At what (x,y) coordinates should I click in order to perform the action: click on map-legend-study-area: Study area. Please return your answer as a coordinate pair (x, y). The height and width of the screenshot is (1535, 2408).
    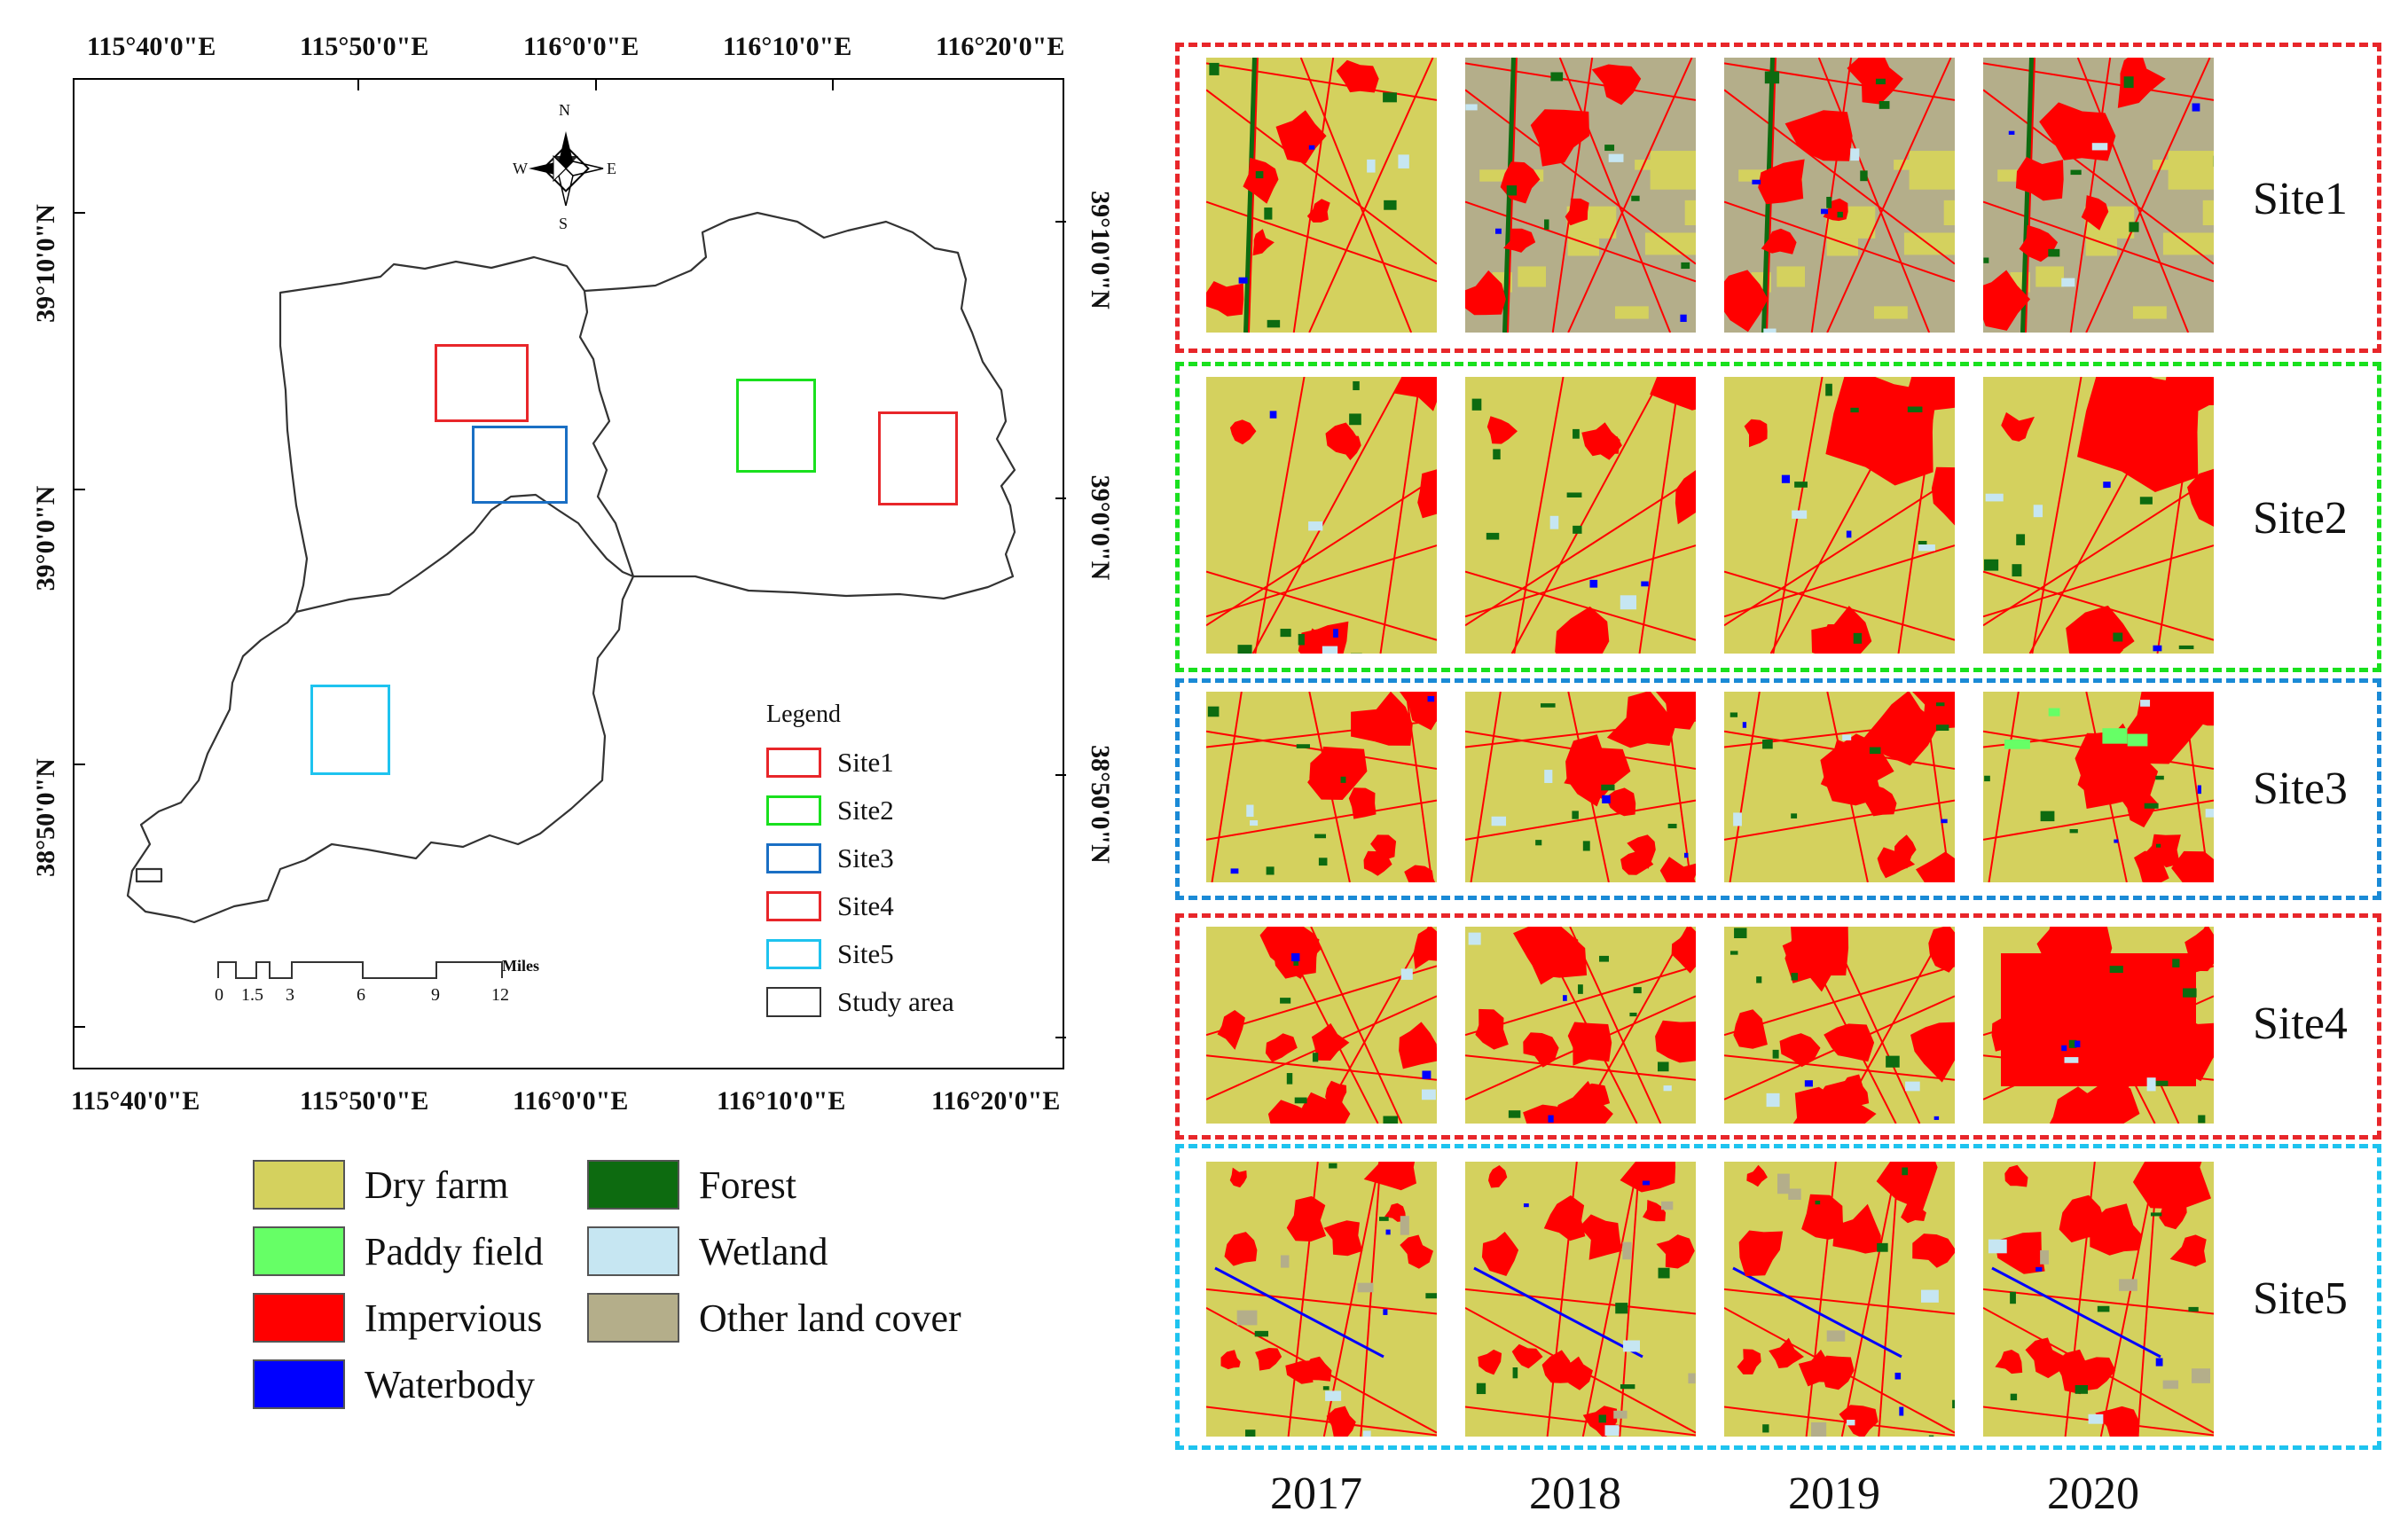
    Looking at the image, I should click on (860, 1002).